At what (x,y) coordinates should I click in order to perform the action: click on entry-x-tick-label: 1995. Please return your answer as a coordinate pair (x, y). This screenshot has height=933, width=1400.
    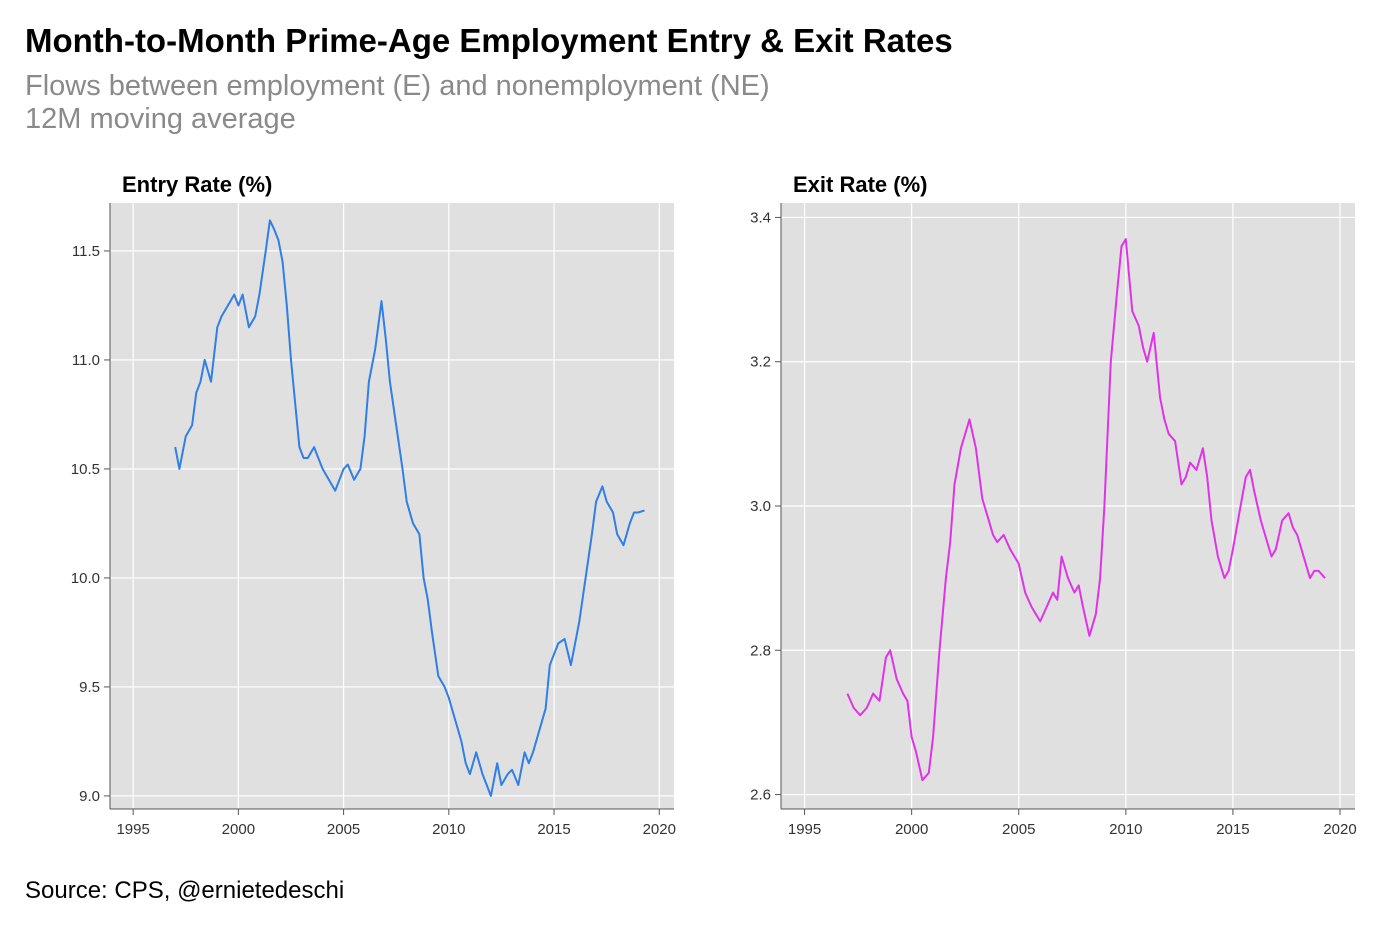
    Looking at the image, I should click on (132, 829).